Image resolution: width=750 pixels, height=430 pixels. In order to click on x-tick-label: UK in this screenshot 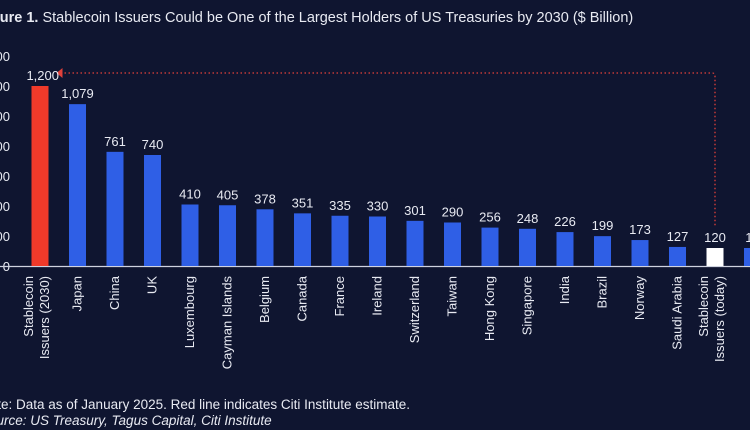, I will do `click(152, 285)`.